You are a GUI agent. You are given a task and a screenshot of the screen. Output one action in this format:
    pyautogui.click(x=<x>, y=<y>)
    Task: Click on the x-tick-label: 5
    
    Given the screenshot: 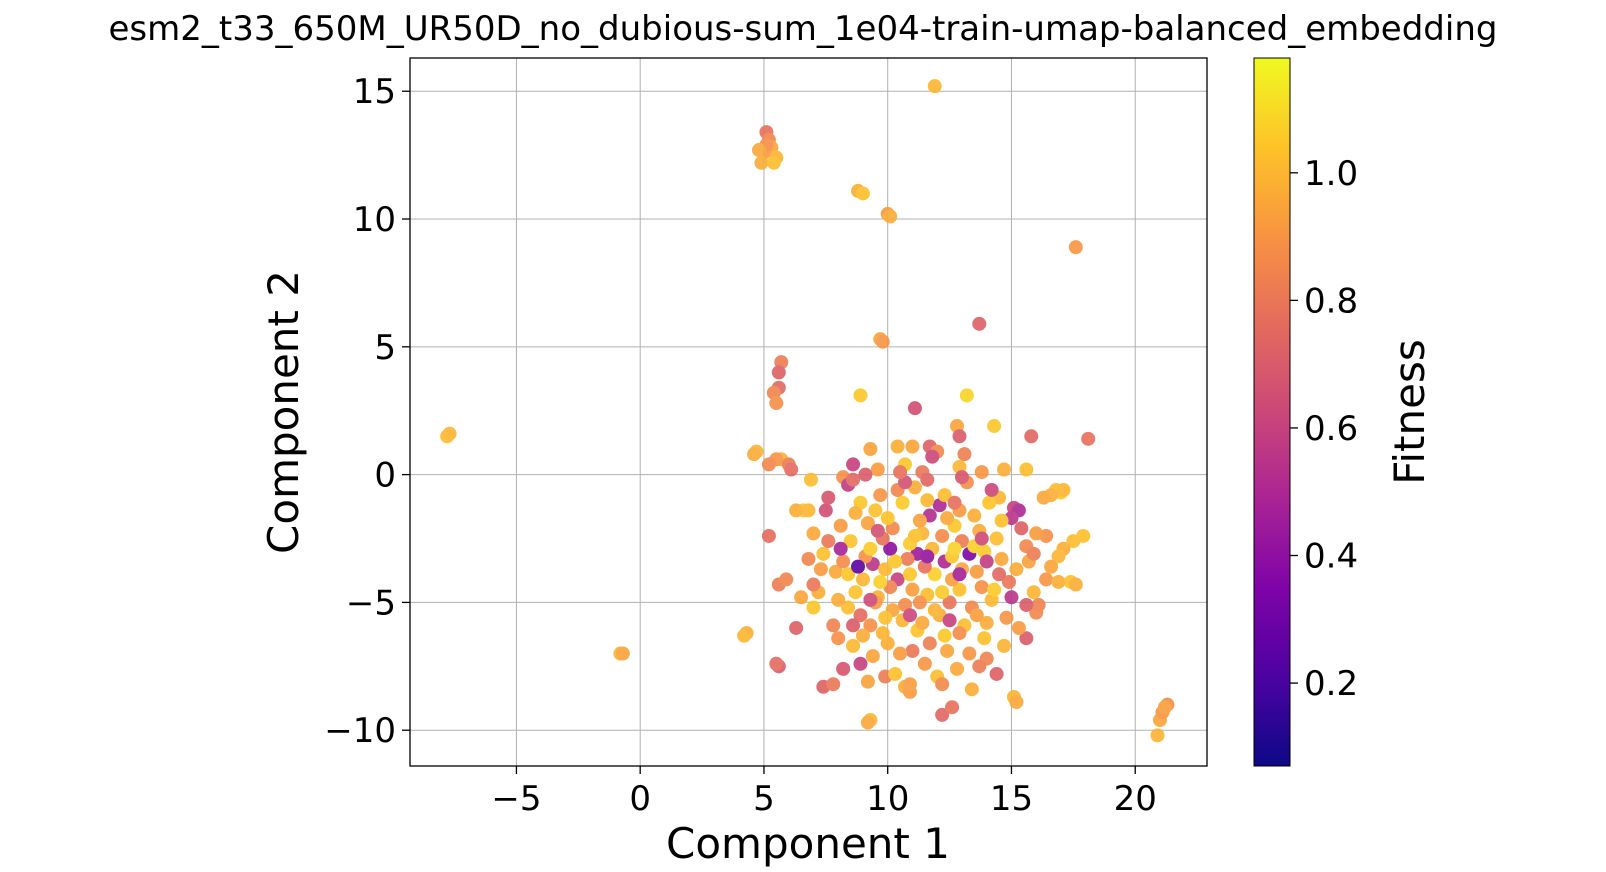 What is the action you would take?
    pyautogui.click(x=764, y=799)
    